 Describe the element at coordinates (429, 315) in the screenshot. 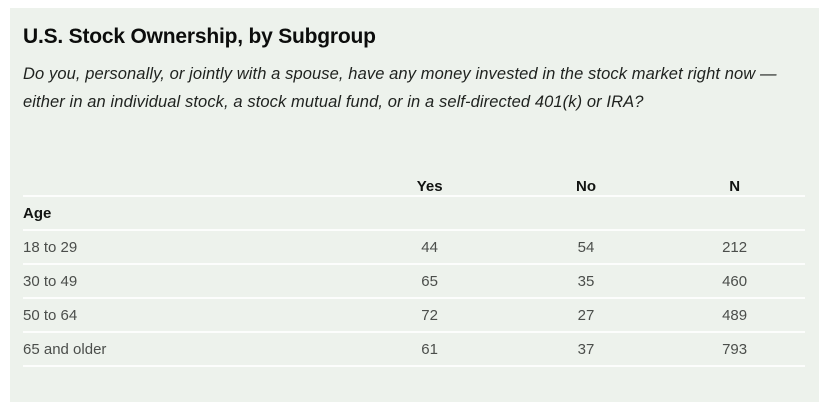

I see `cell-yes: 72` at that location.